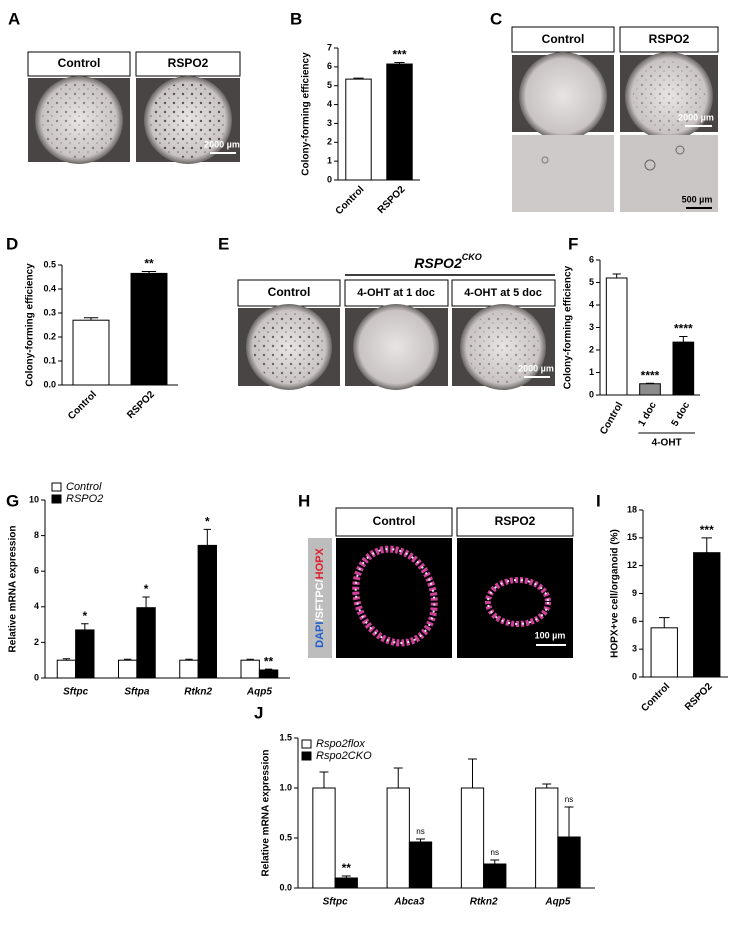  I want to click on stain-strip, so click(320, 598).